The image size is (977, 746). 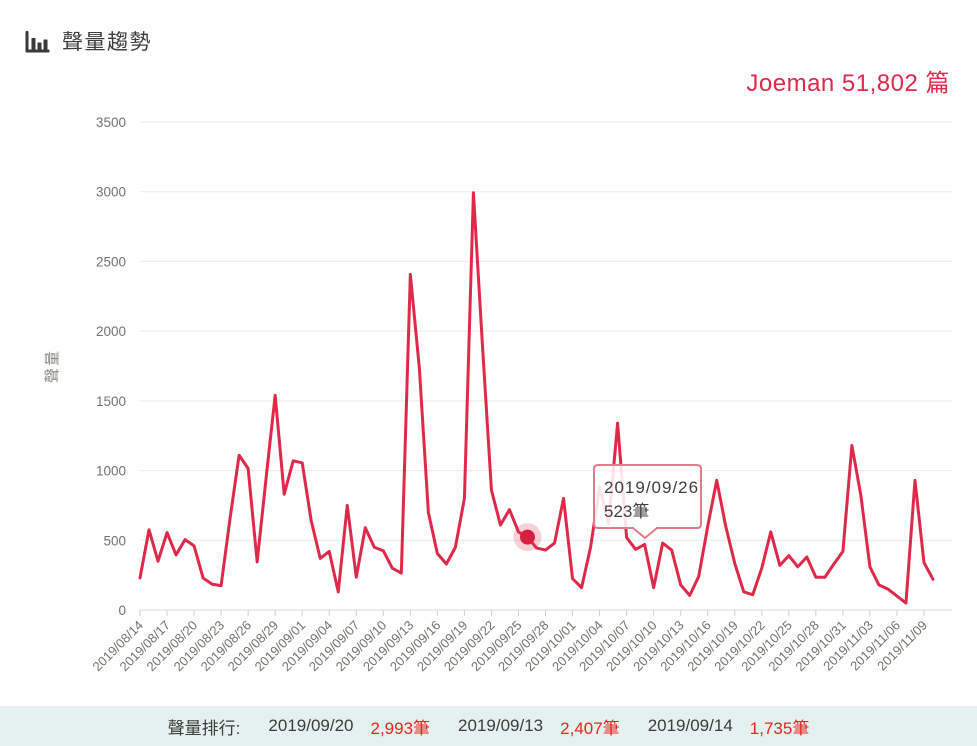 I want to click on hover-tooltip, so click(x=647, y=502).